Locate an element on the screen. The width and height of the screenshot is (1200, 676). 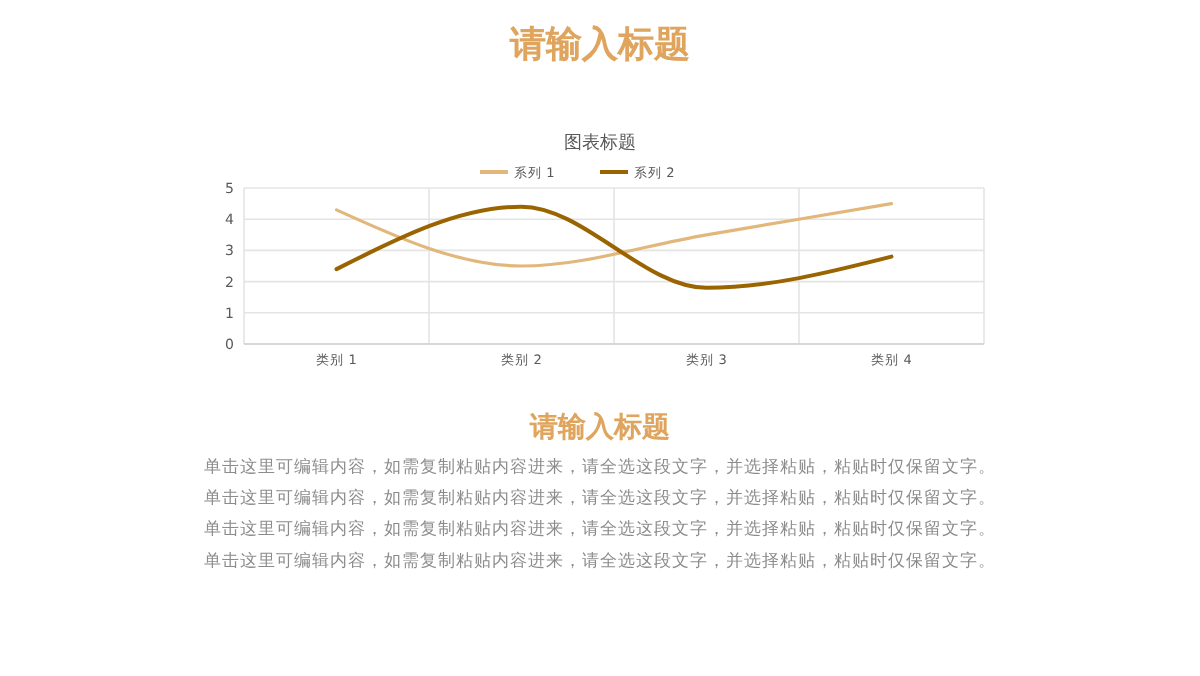
chart-subtitle: 图表标题 is located at coordinates (600, 143).